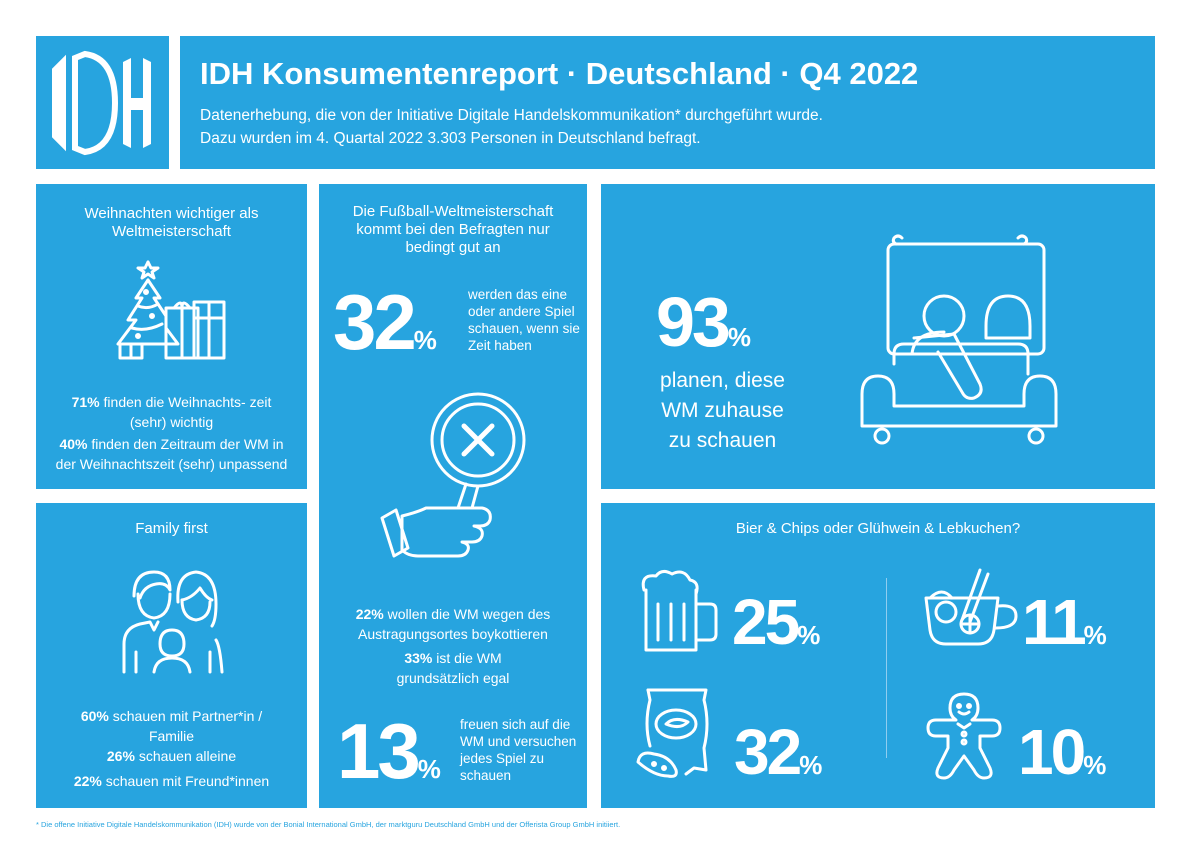 The height and width of the screenshot is (842, 1191). Describe the element at coordinates (120, 756) in the screenshot. I see `family-stat-2-value: 26%` at that location.